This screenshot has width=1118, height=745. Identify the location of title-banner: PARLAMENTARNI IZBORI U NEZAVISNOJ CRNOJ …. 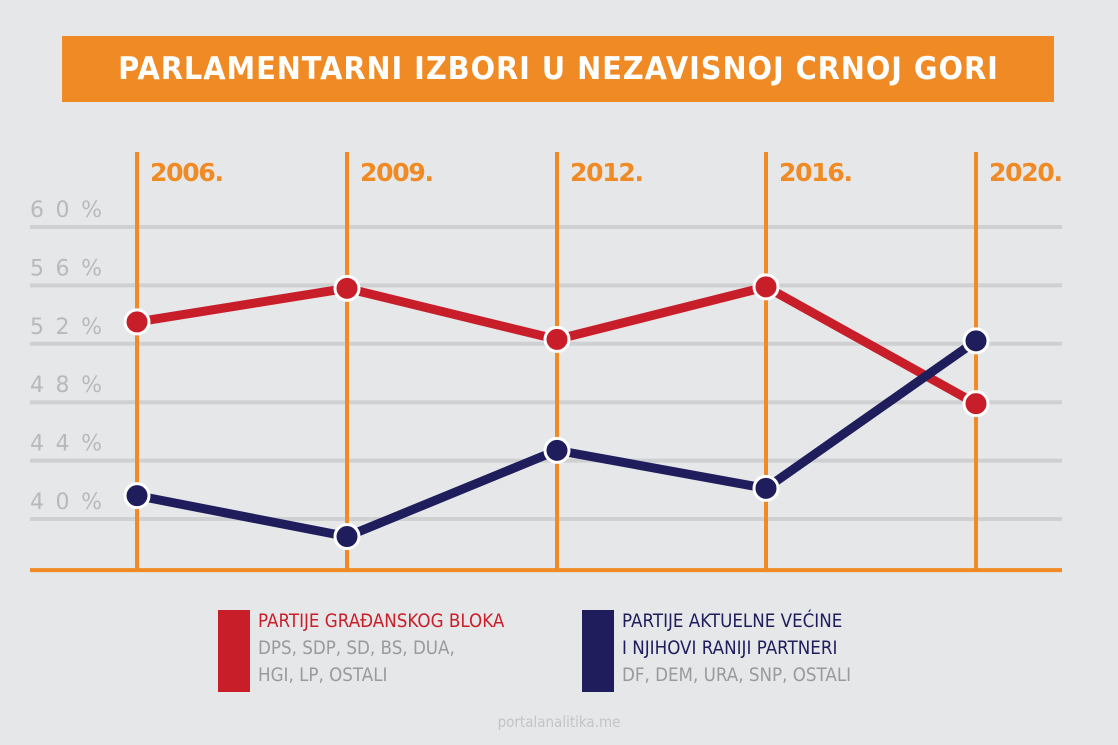
(558, 69).